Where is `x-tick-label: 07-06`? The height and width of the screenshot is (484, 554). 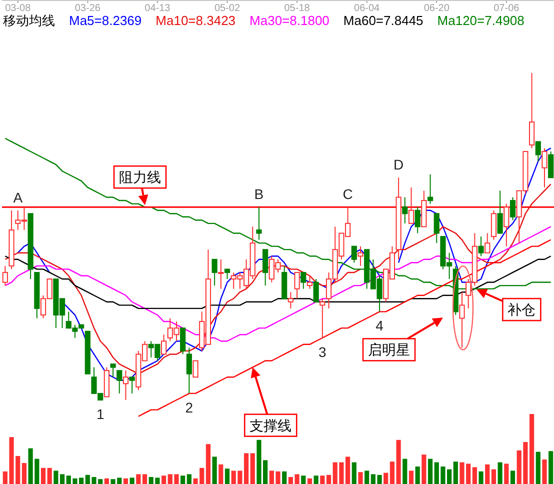
x-tick-label: 07-06 is located at coordinates (507, 8).